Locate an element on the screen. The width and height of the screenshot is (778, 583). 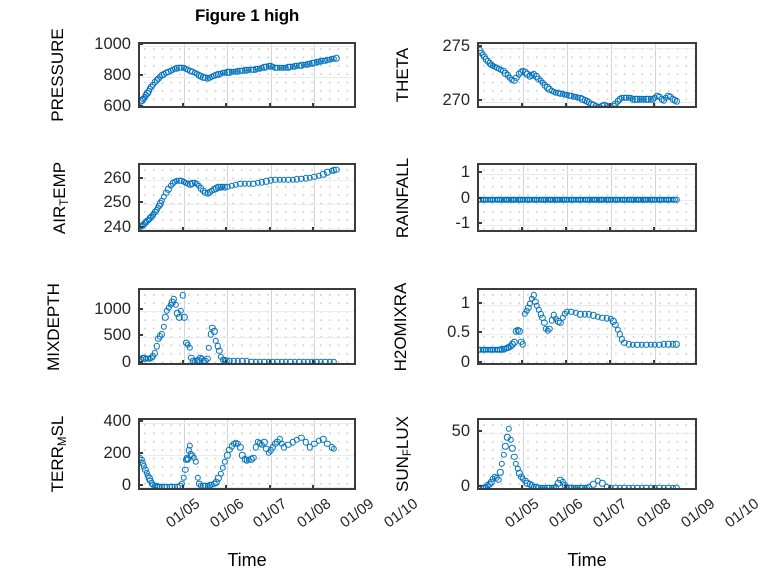
ytick-label: 0.5 is located at coordinates (458, 332).